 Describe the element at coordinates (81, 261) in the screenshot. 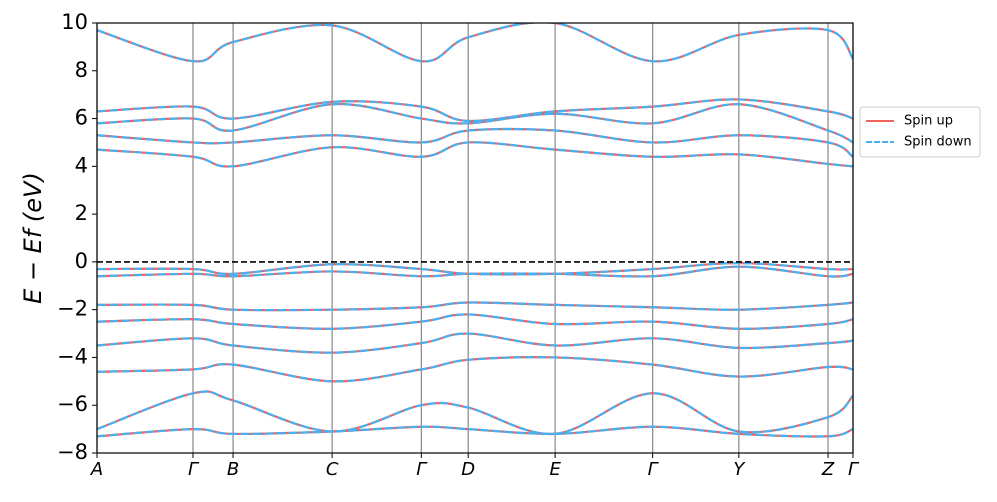

I see `y-tick-label: 0` at that location.